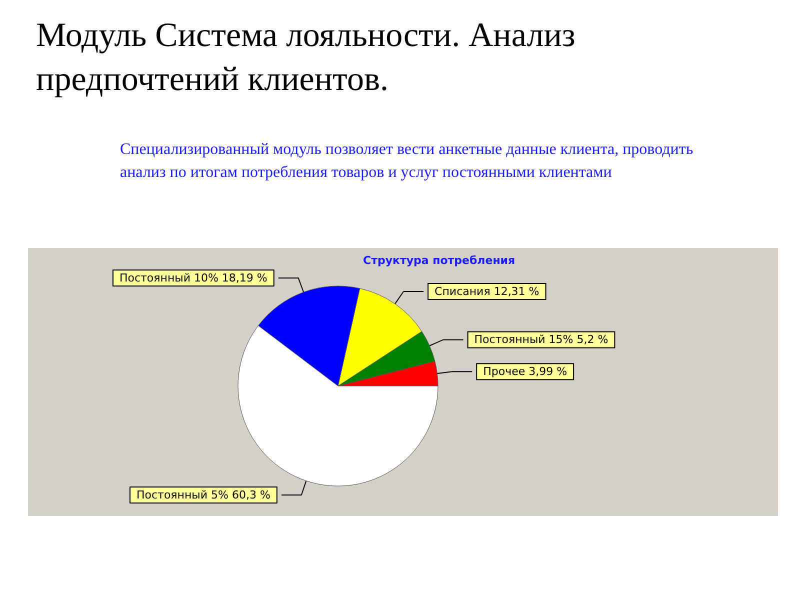 Image resolution: width=800 pixels, height=600 pixels. What do you see at coordinates (525, 371) in the screenshot?
I see `slice-label: Прочее 3,99 %` at bounding box center [525, 371].